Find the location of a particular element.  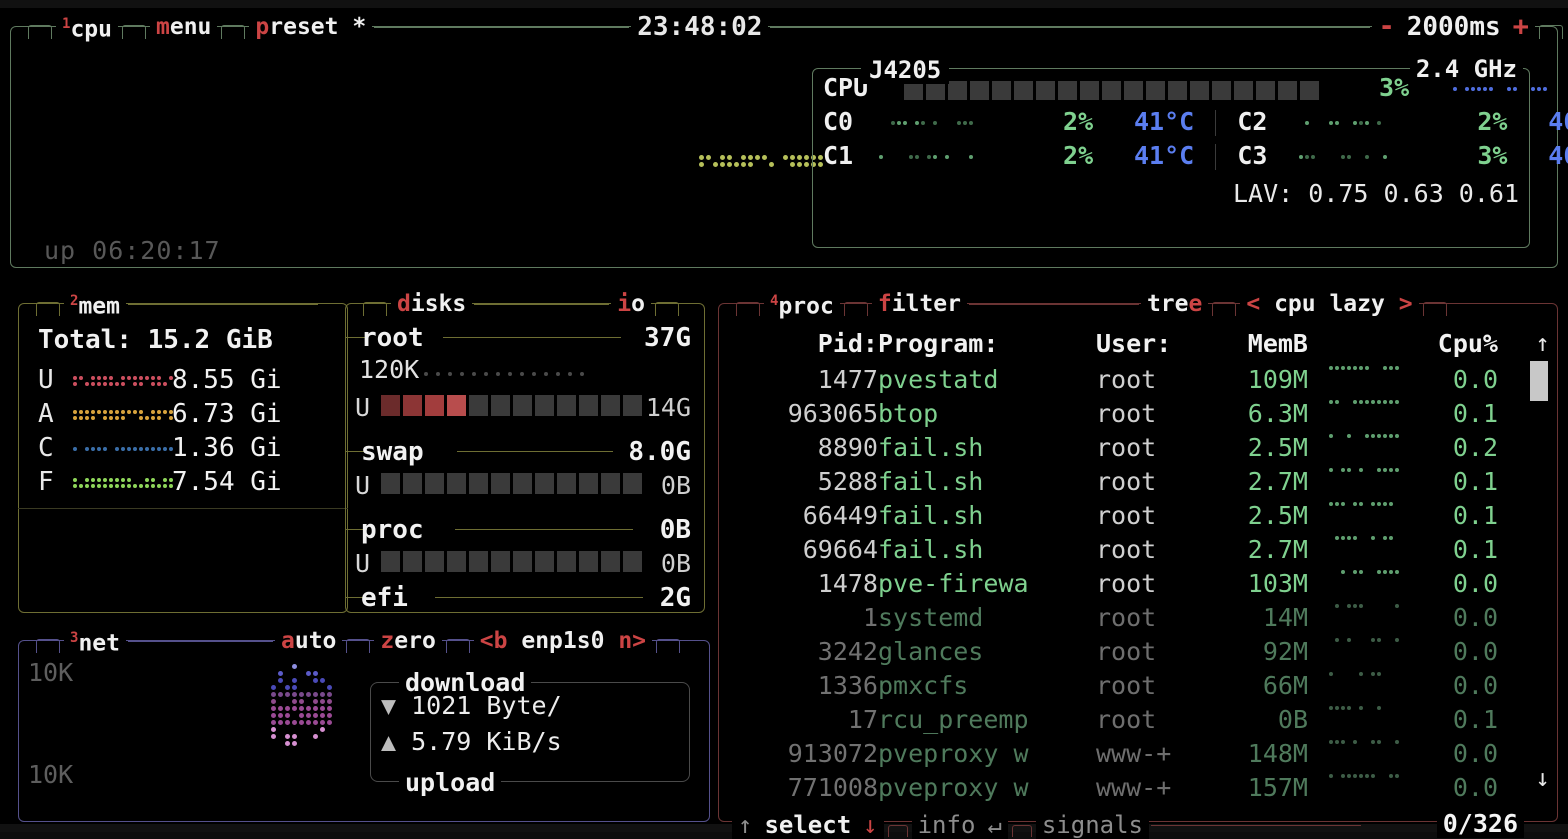

net-zero-button: zero is located at coordinates (407, 641).